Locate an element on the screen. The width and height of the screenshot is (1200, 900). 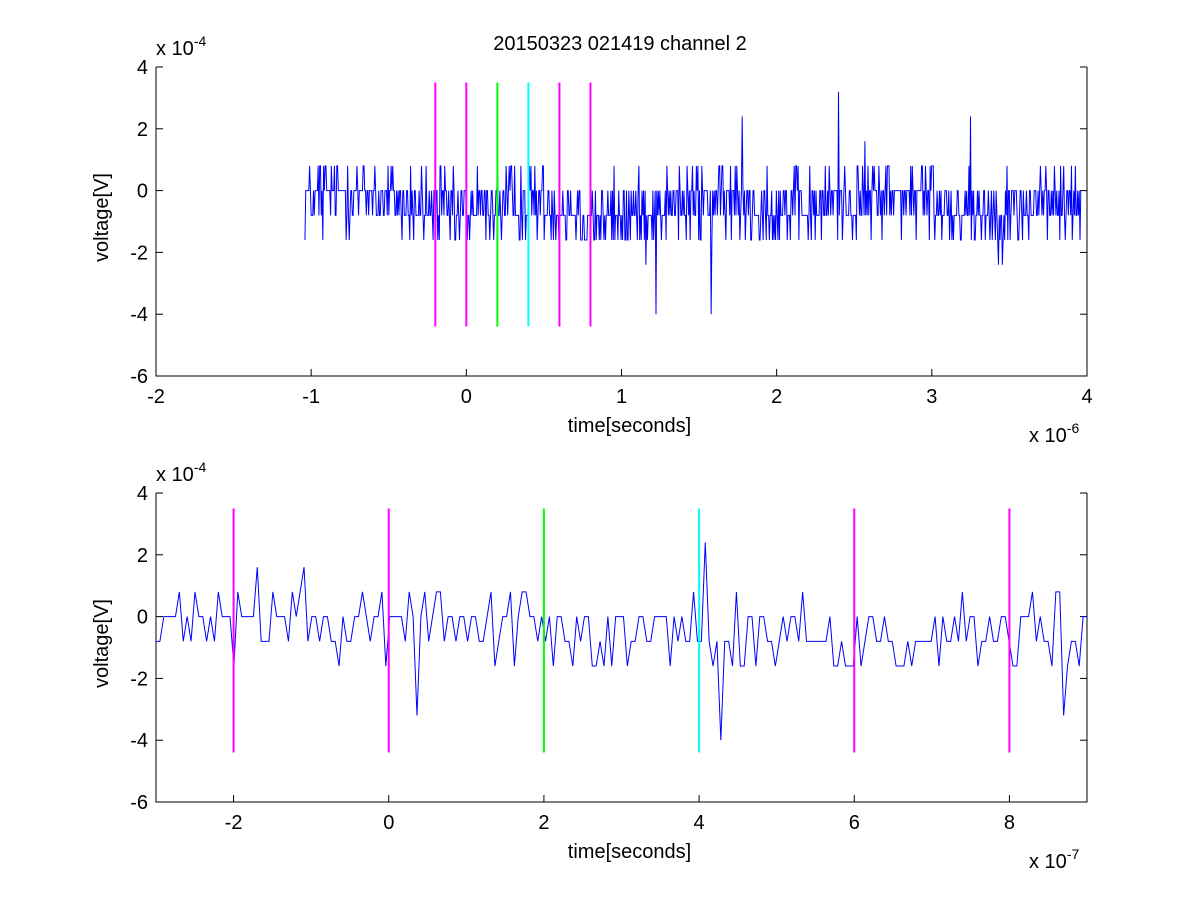
x-tick-label: 1 is located at coordinates (621, 397).